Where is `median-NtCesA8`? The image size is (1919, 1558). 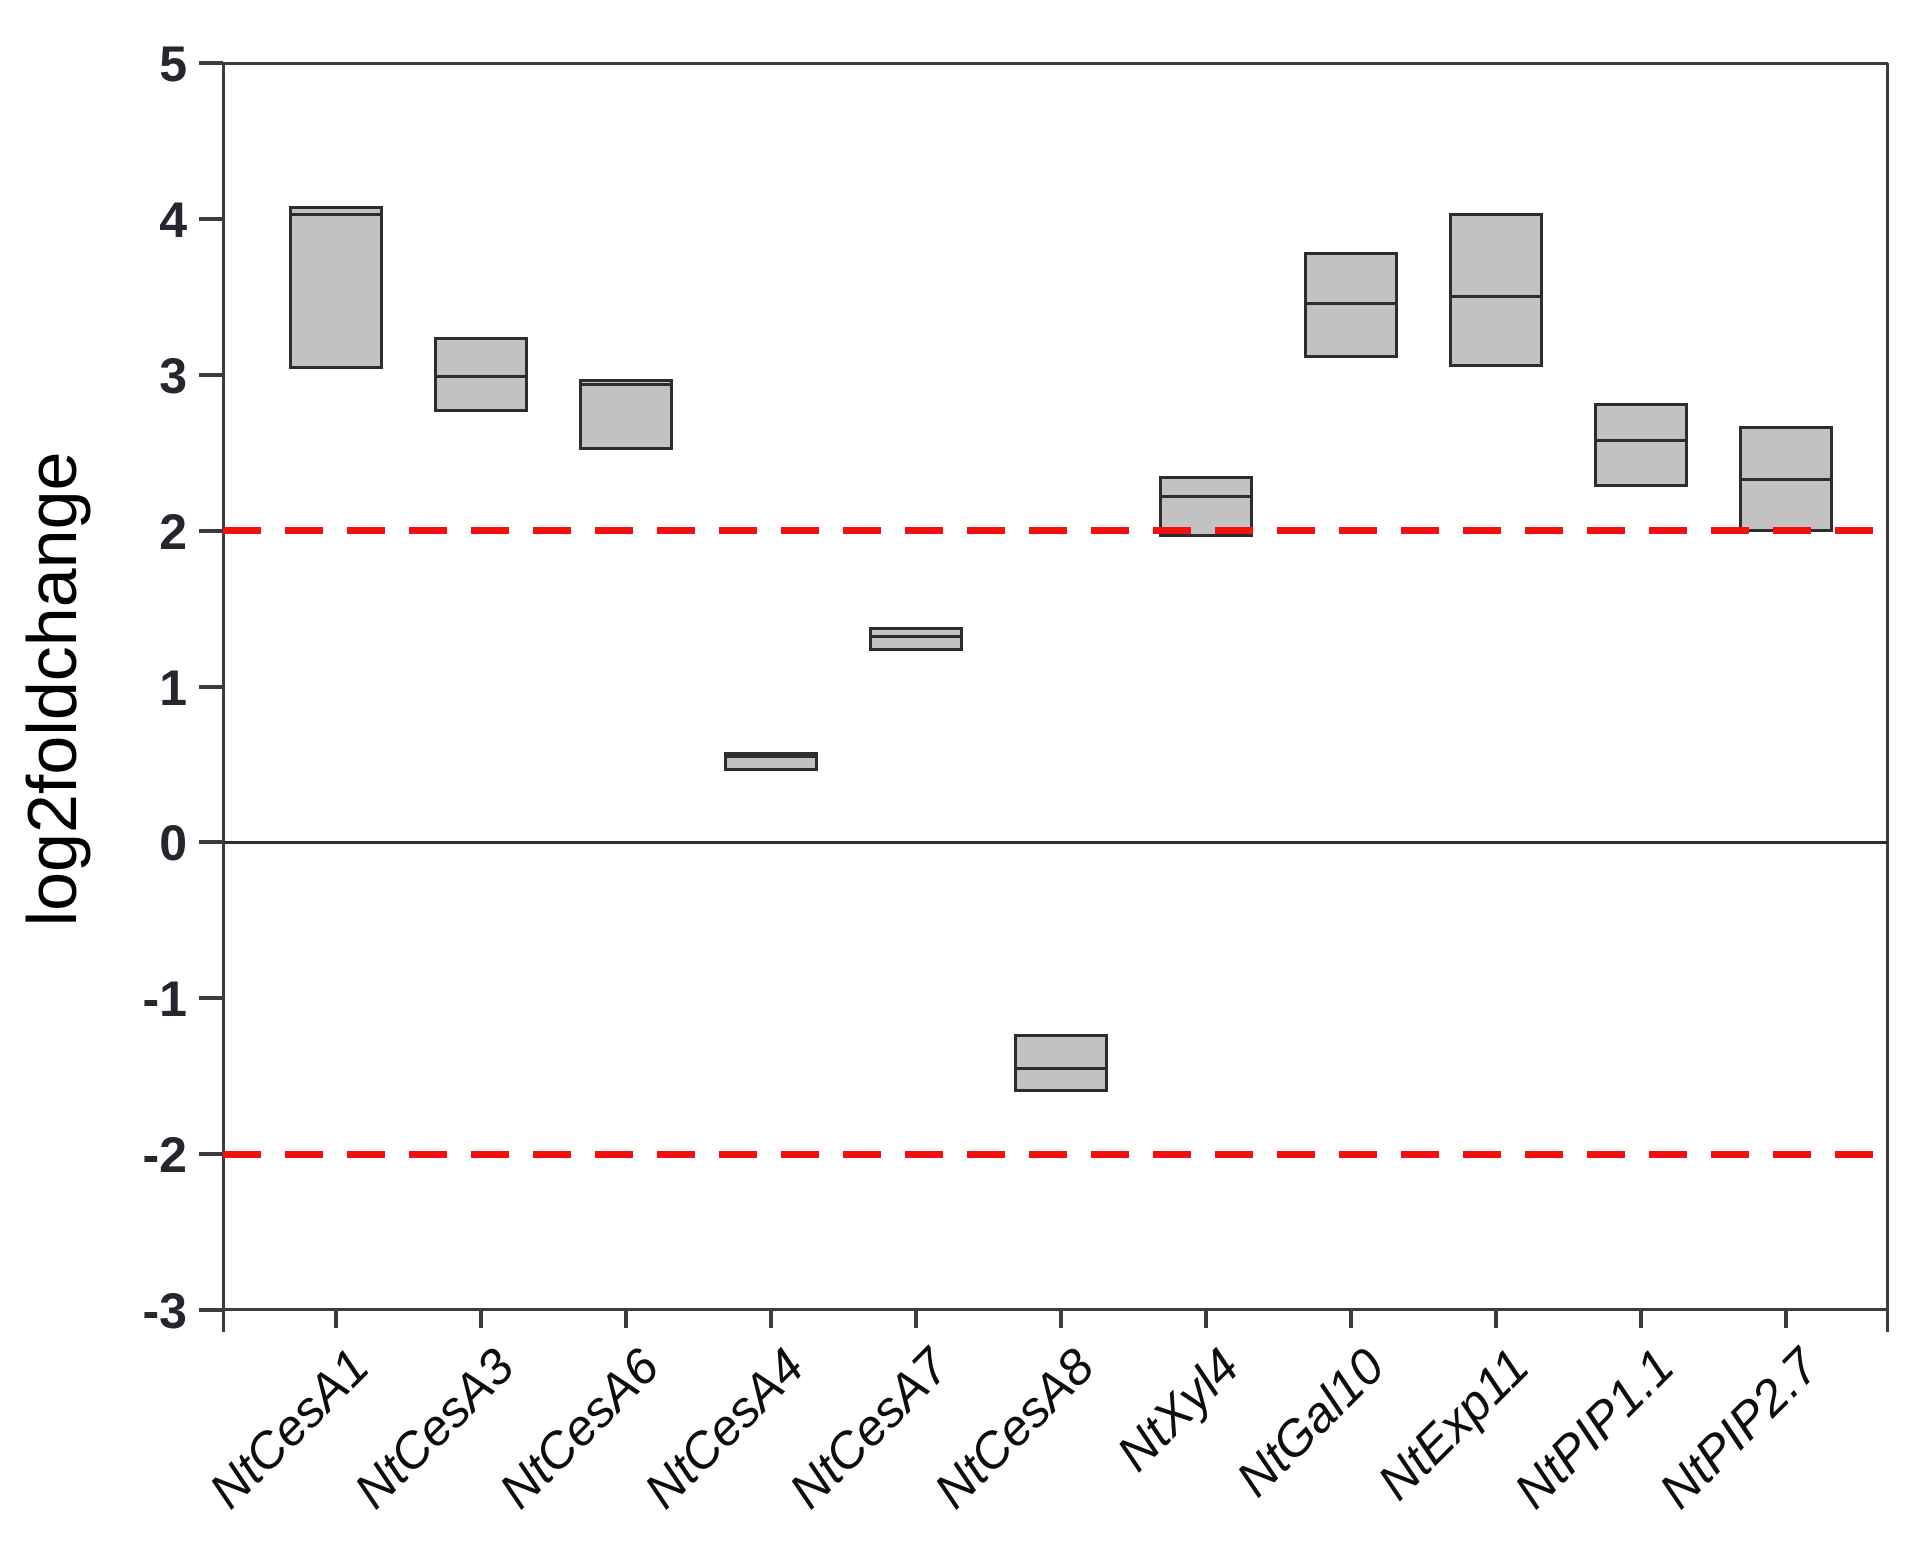 median-NtCesA8 is located at coordinates (1061, 1068).